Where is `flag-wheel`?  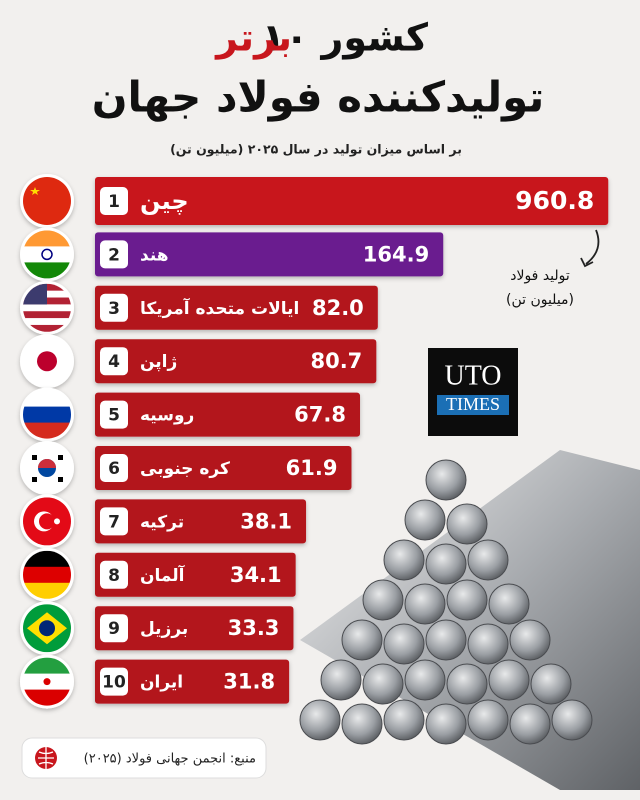
flag-wheel is located at coordinates (47, 254).